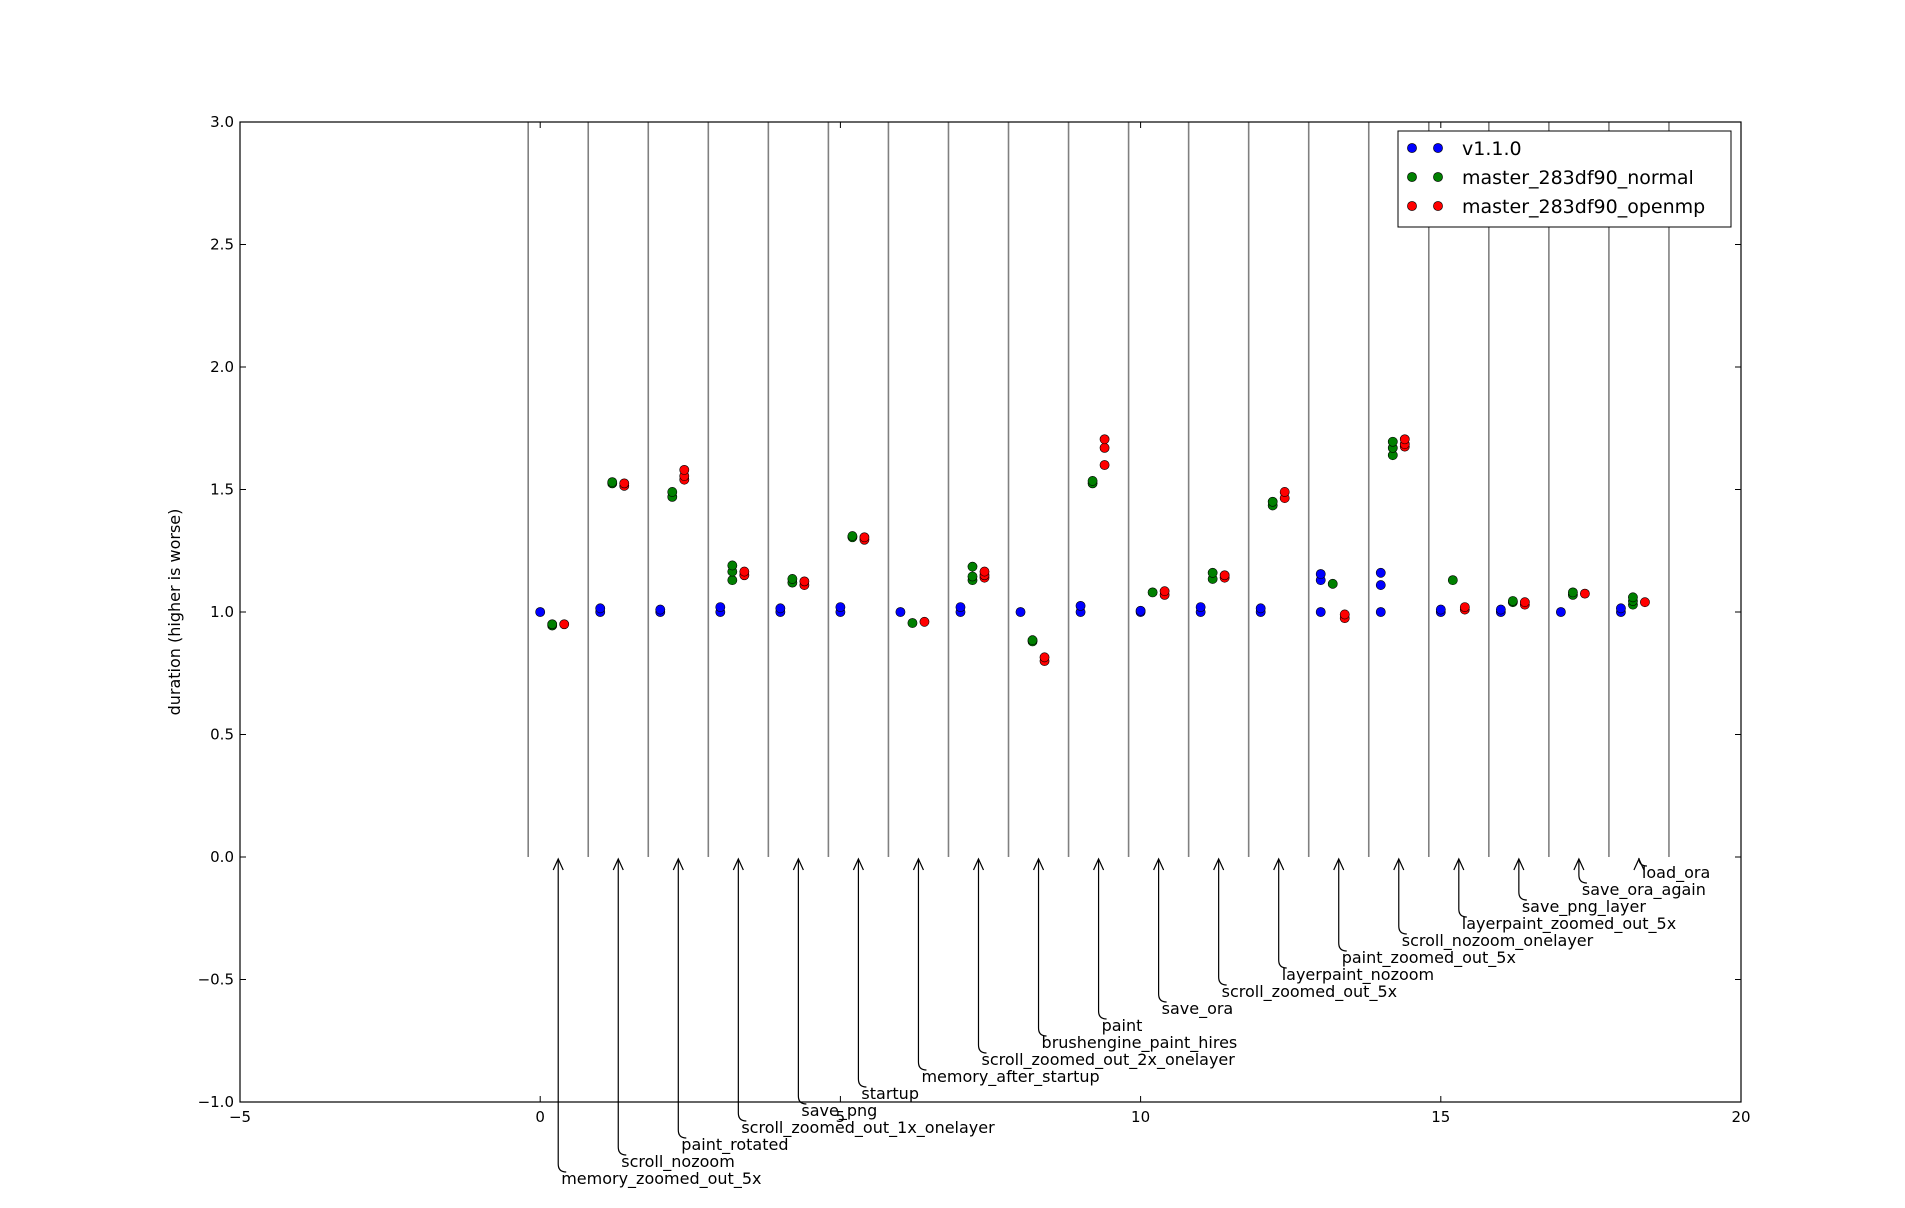 Image resolution: width=1905 pixels, height=1208 pixels. What do you see at coordinates (222, 245) in the screenshot?
I see `y-tick-label: 2.5` at bounding box center [222, 245].